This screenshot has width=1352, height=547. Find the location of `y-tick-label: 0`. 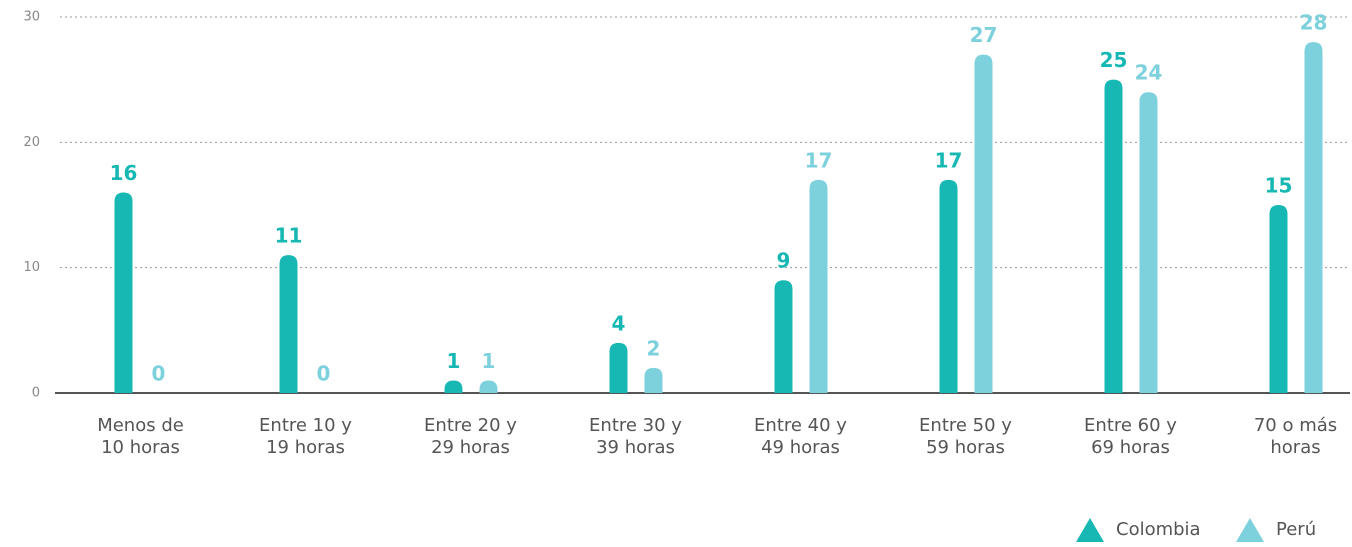

y-tick-label: 0 is located at coordinates (36, 393).